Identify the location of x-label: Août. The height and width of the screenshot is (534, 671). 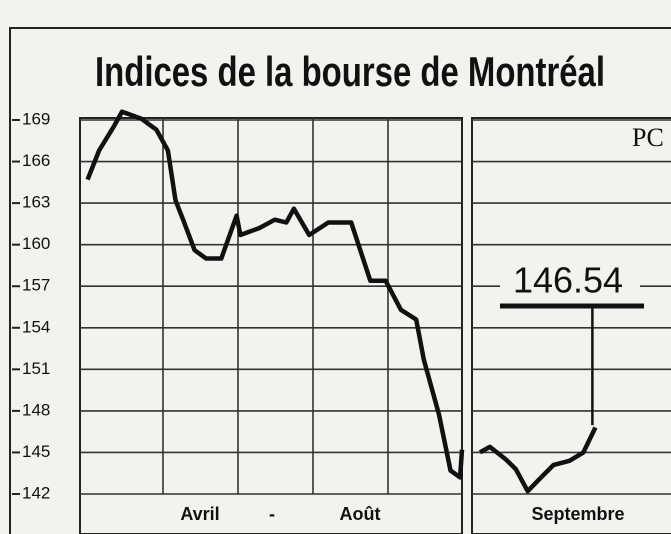
(360, 514).